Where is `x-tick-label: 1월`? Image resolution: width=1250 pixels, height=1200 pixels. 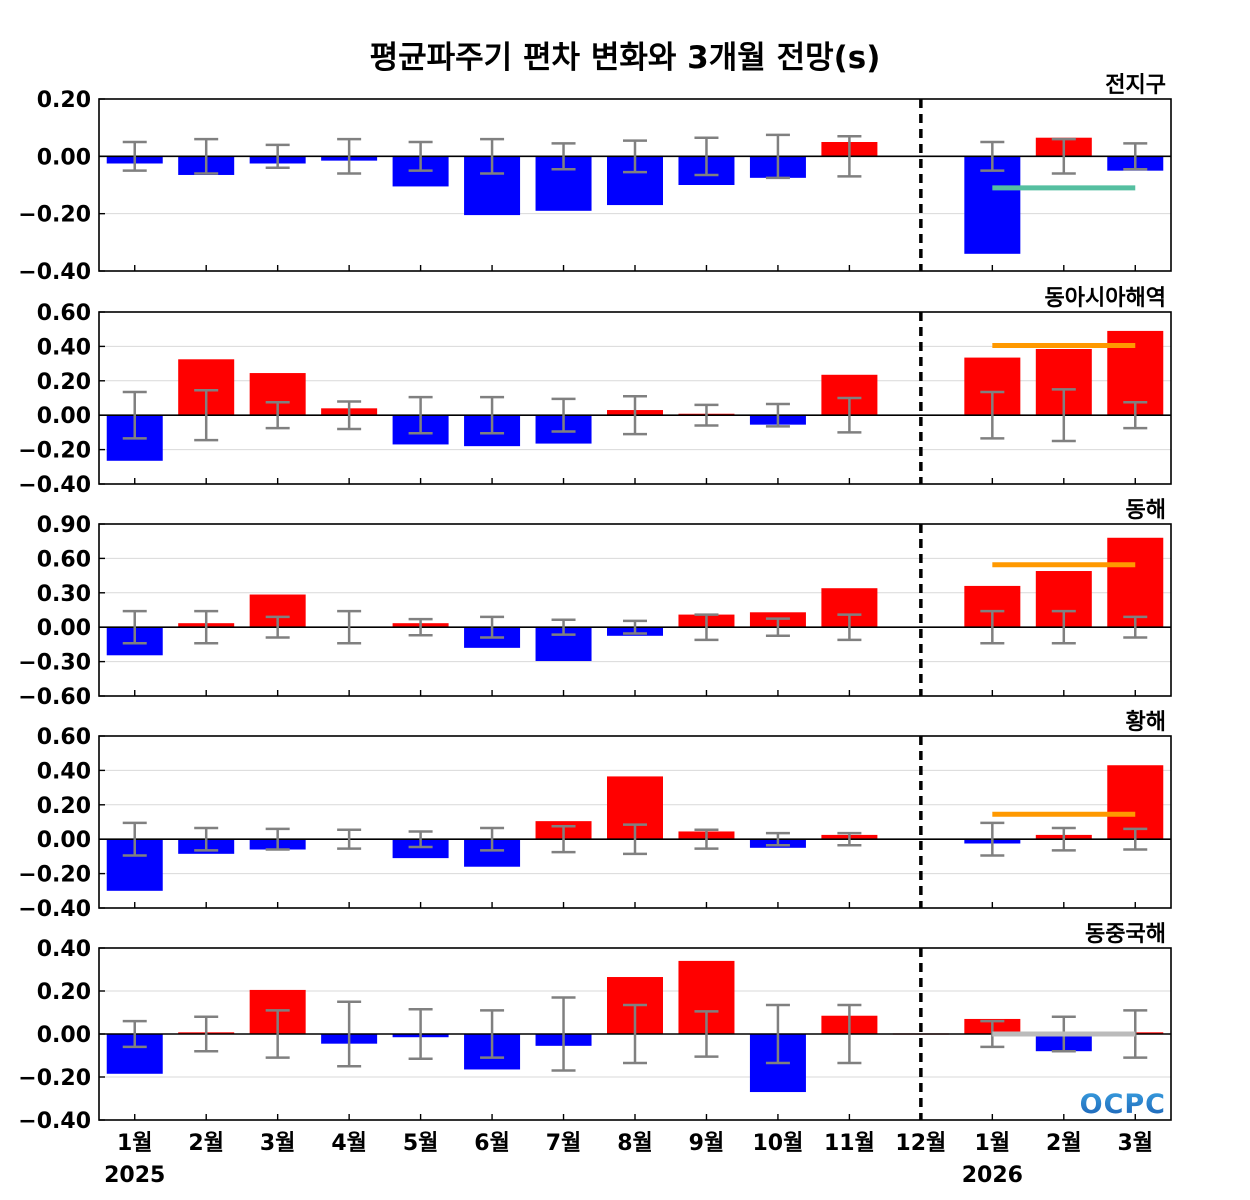 x-tick-label: 1월 is located at coordinates (993, 1143).